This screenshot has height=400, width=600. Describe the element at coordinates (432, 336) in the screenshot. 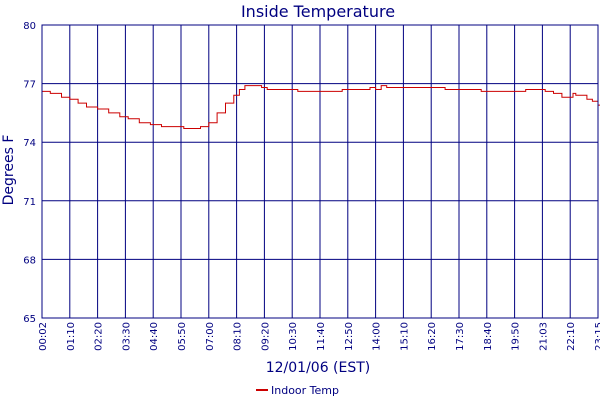

I see `x-tick-label: 16:20` at that location.